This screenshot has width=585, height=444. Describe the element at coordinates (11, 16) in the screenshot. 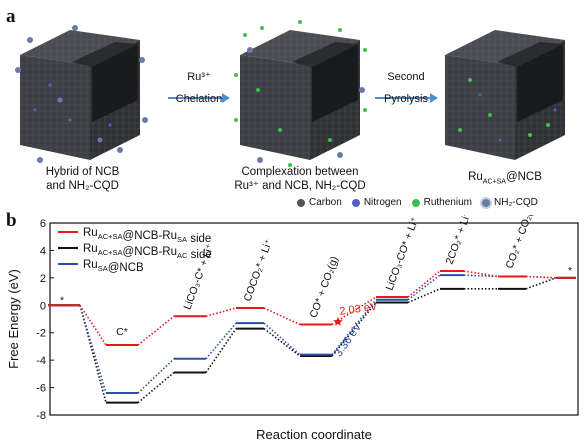

I see `panel-a-letter: a` at that location.